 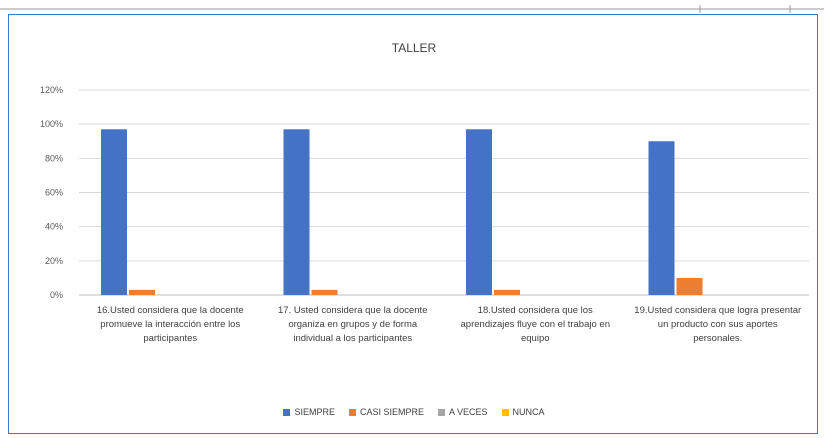 I want to click on legend: SIEMPRE CASI SIEMPRE A VECES NUNCA, so click(x=414, y=412).